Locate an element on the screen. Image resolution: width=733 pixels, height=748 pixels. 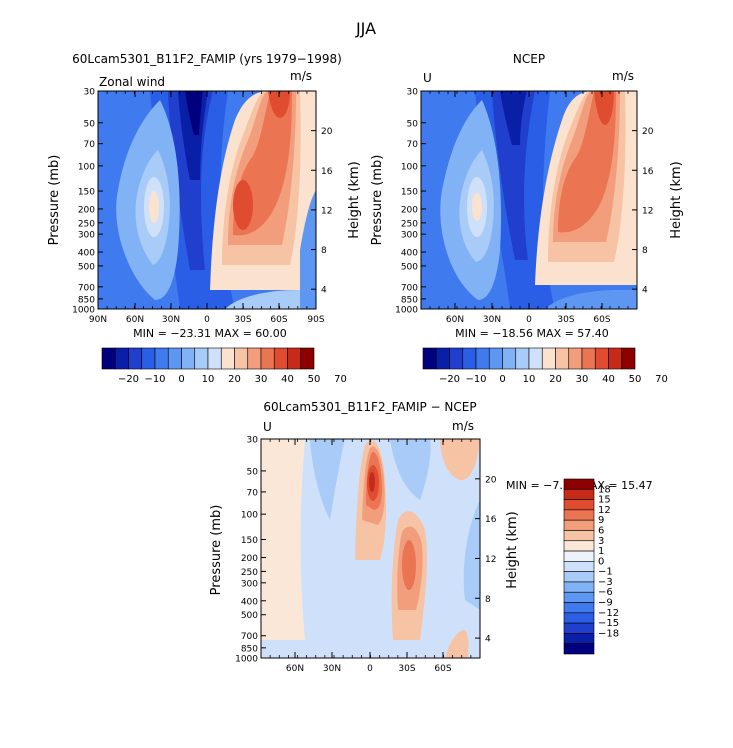
x-tick-label: 30S is located at coordinates (242, 320).